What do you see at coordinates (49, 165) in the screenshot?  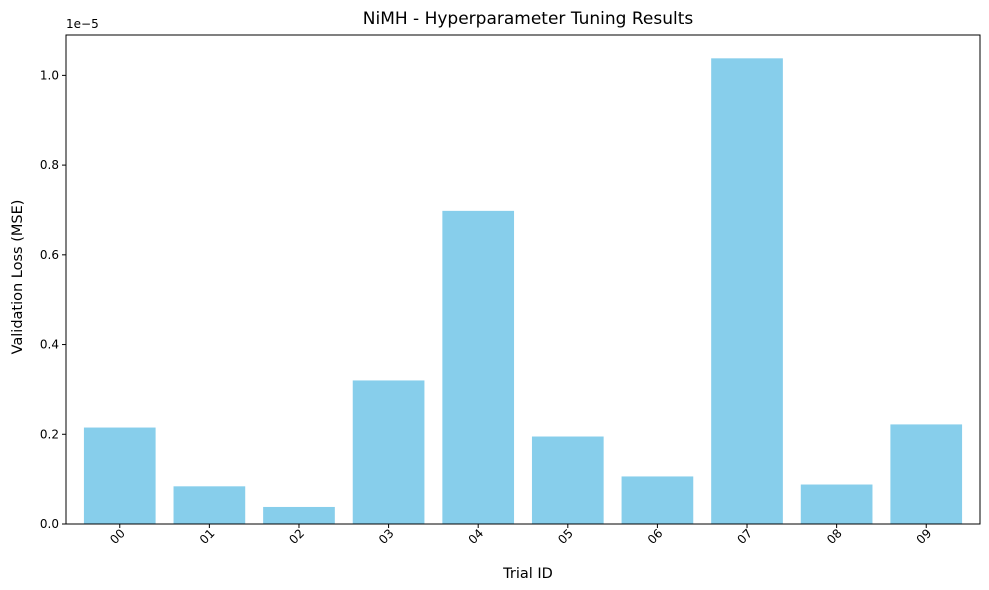 I see `y-tick-label-4: 0.8` at bounding box center [49, 165].